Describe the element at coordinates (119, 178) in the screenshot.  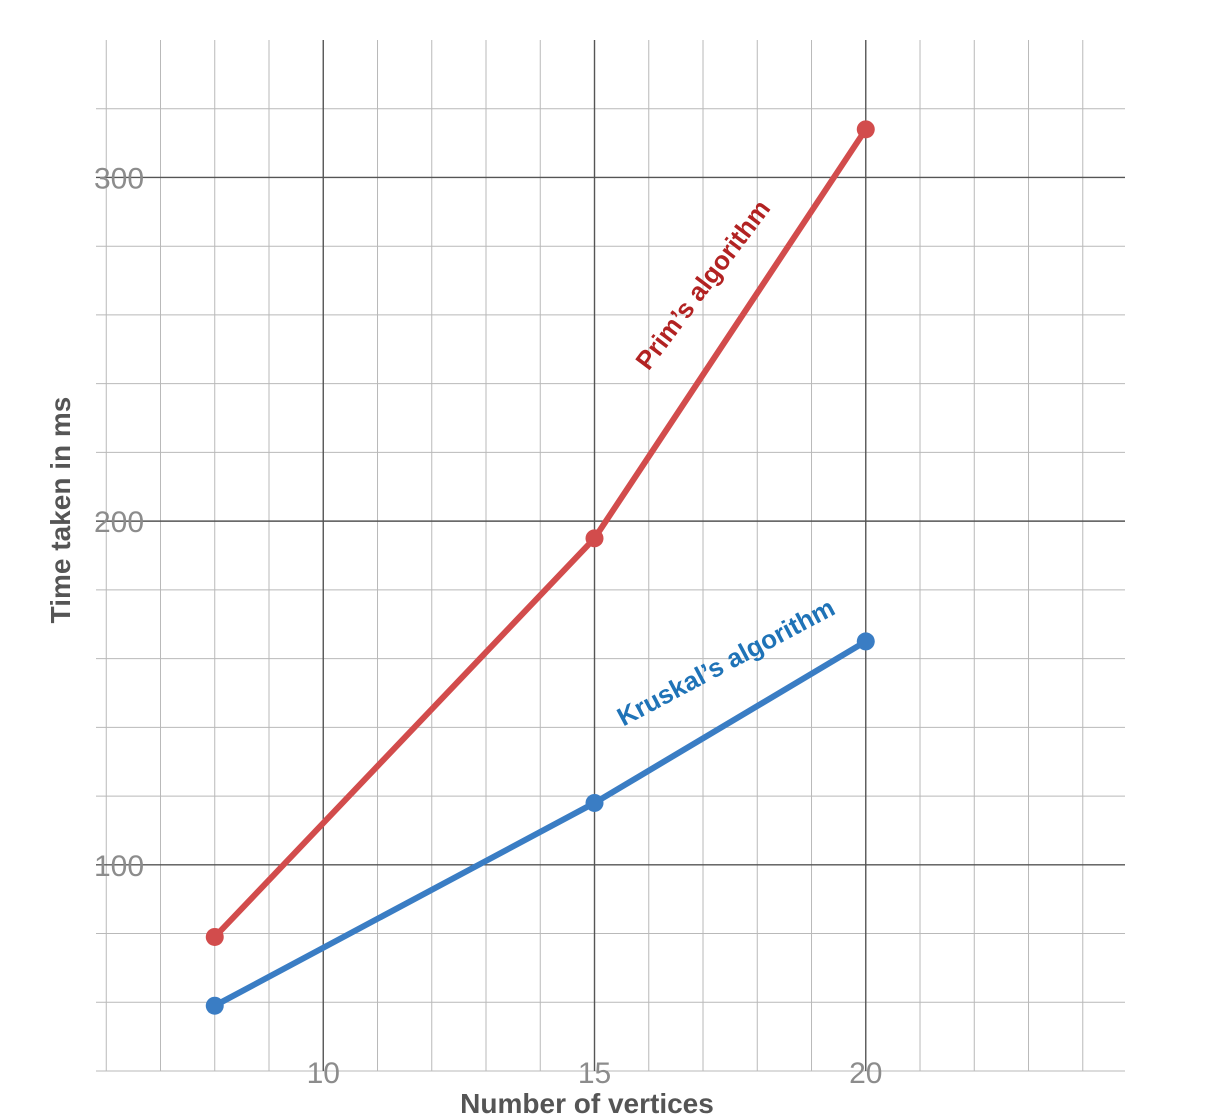
I see `y-tick-label: 300` at that location.